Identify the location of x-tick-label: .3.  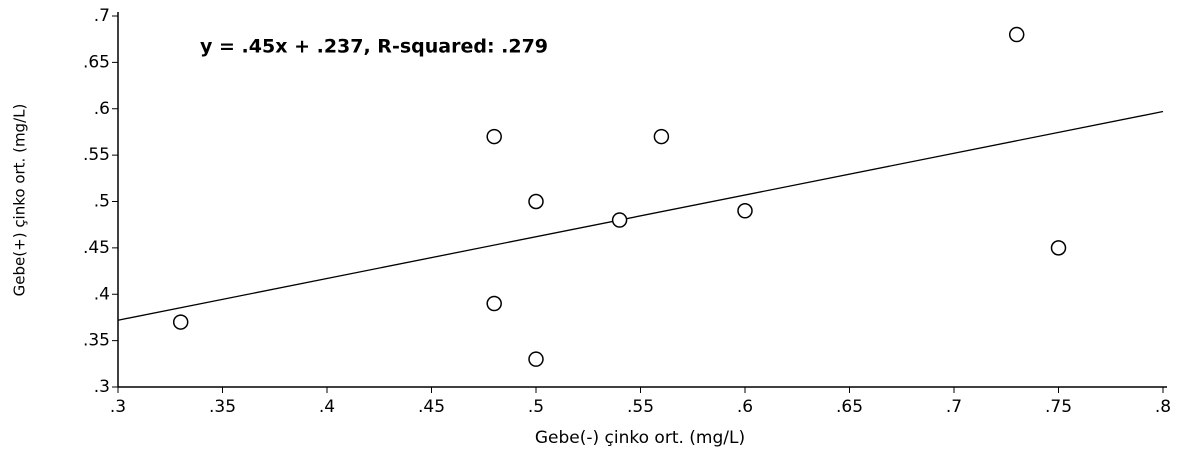
(118, 407).